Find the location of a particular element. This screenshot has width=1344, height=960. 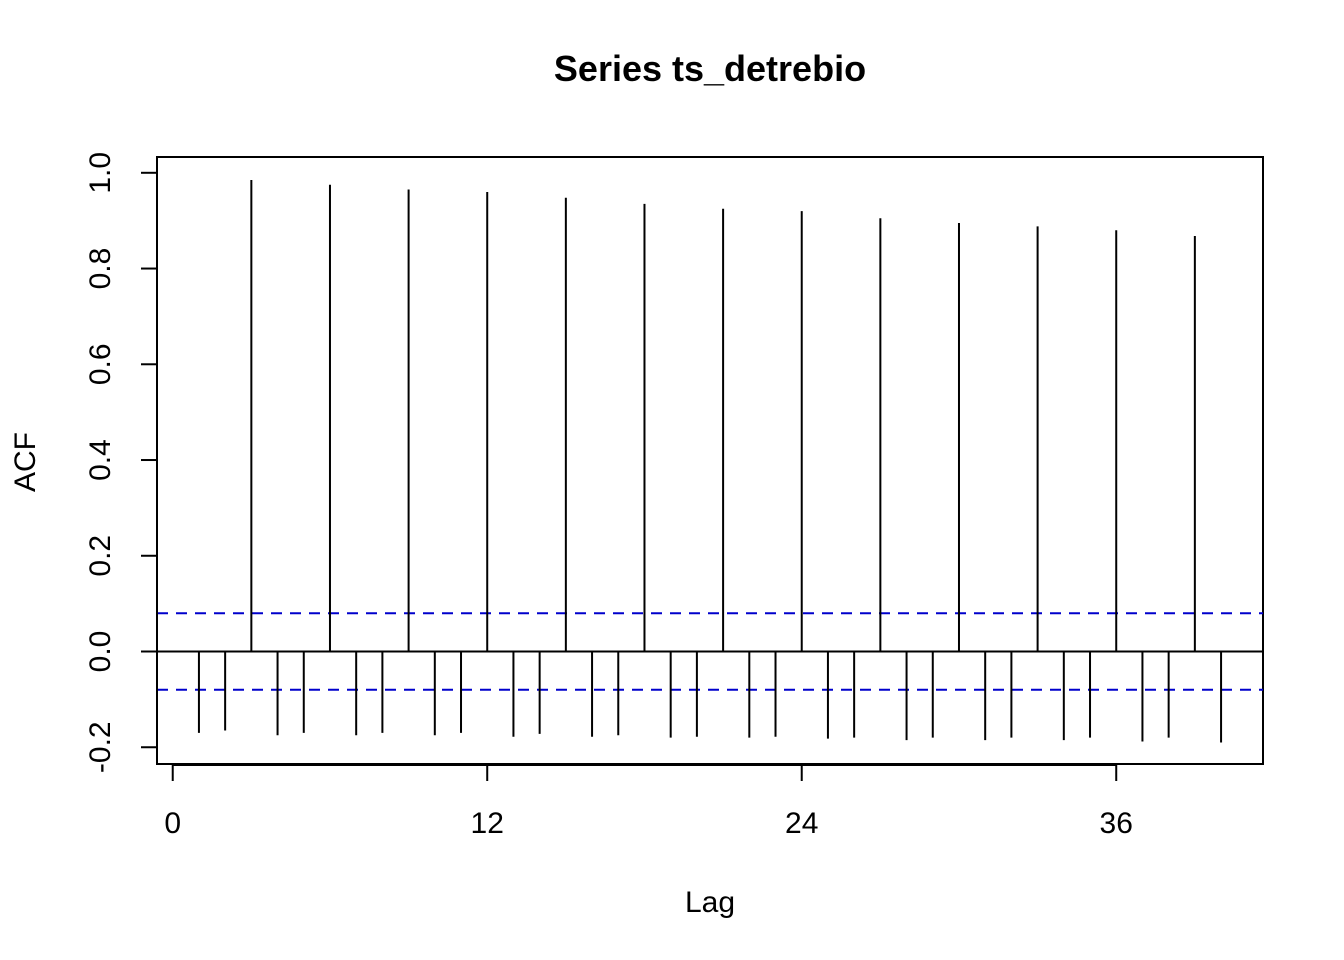

x-axis: 0 12 24 36 is located at coordinates (648, 802).